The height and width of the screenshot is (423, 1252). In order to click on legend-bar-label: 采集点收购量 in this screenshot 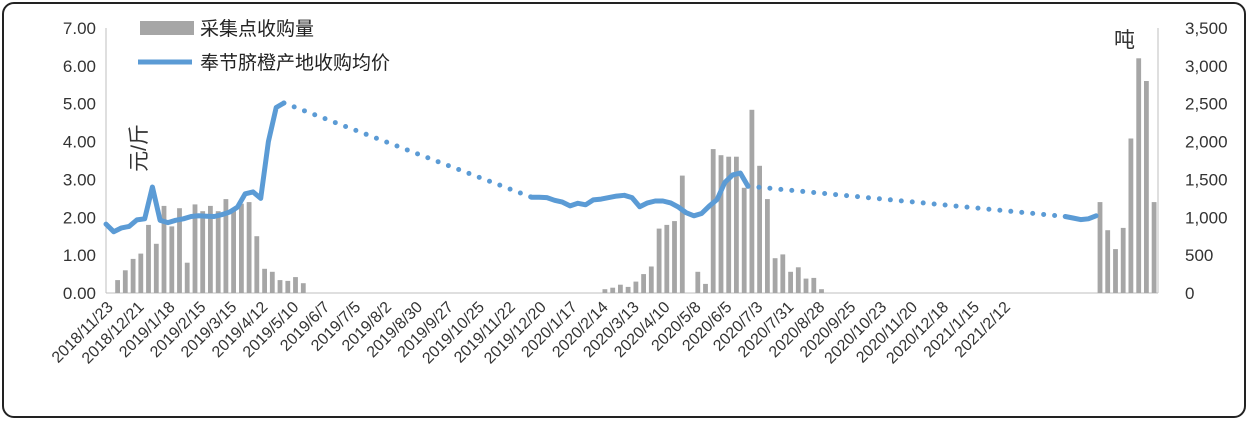, I will do `click(257, 29)`.